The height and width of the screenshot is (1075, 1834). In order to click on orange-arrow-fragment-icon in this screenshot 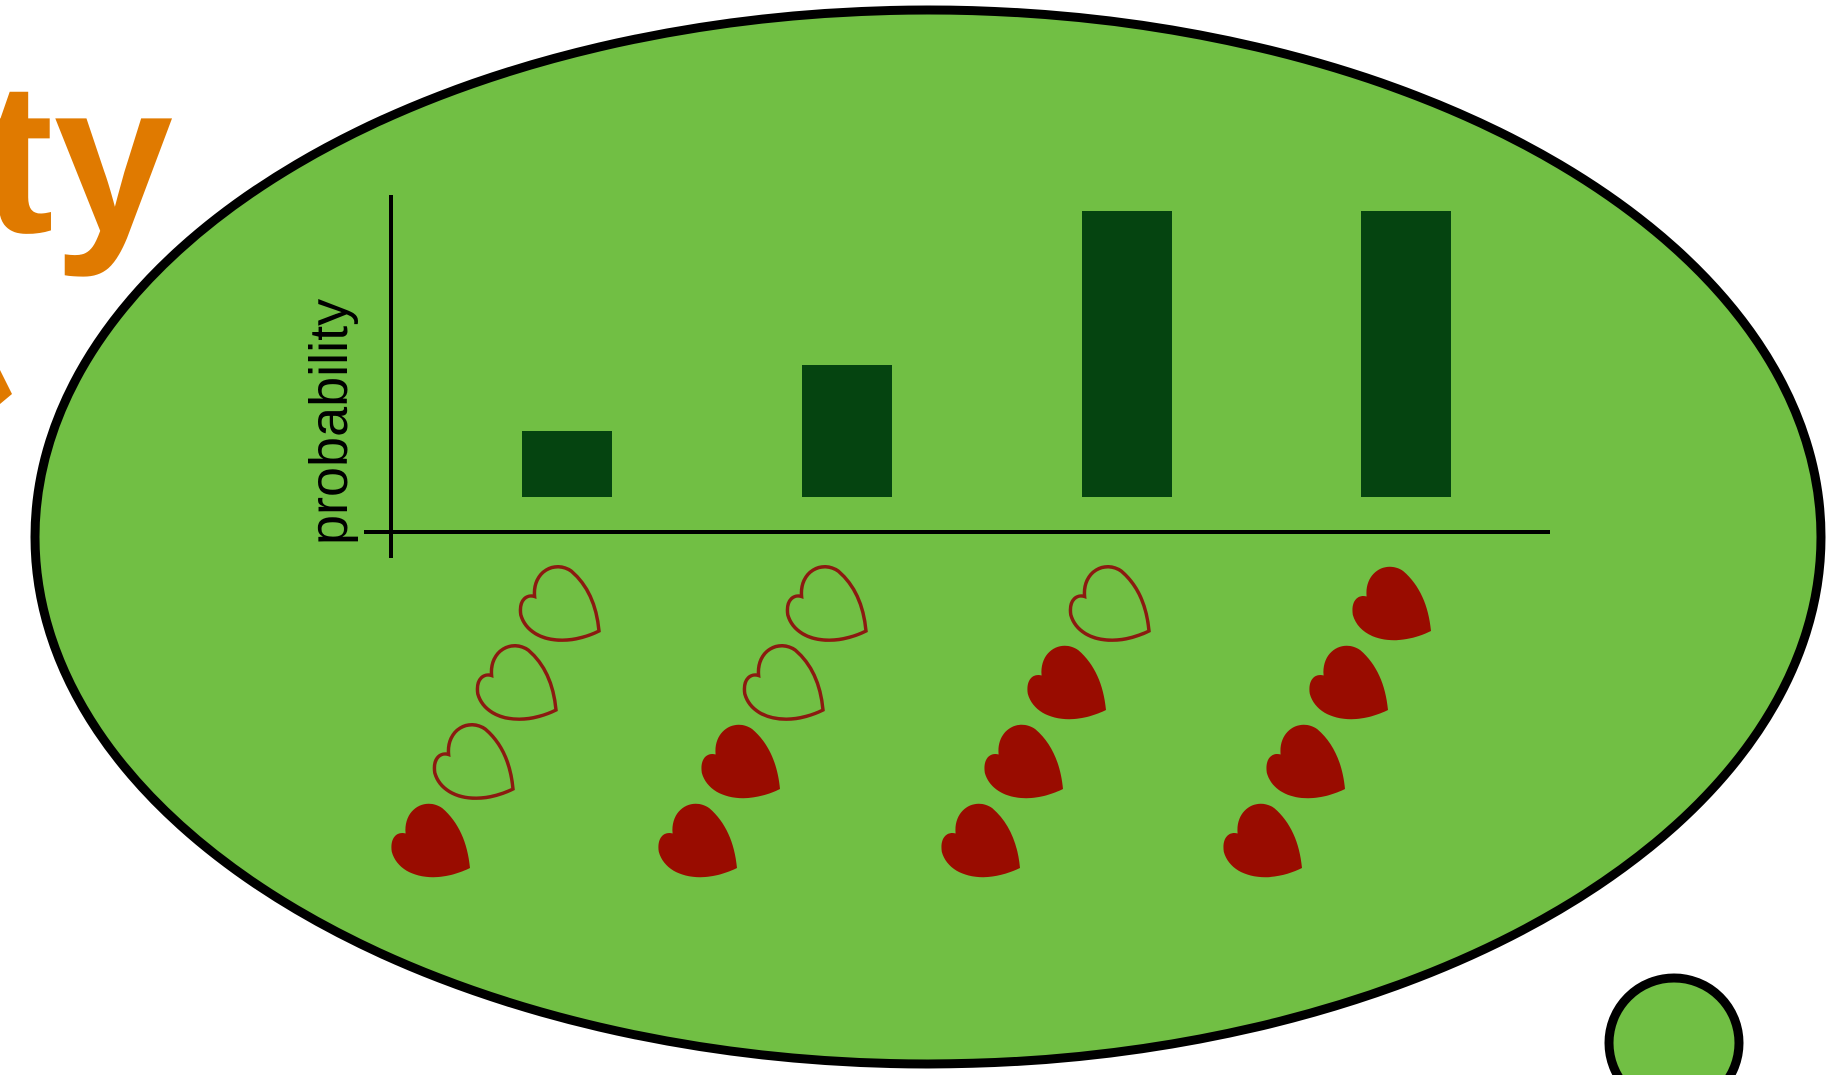, I will do `click(6, 387)`.